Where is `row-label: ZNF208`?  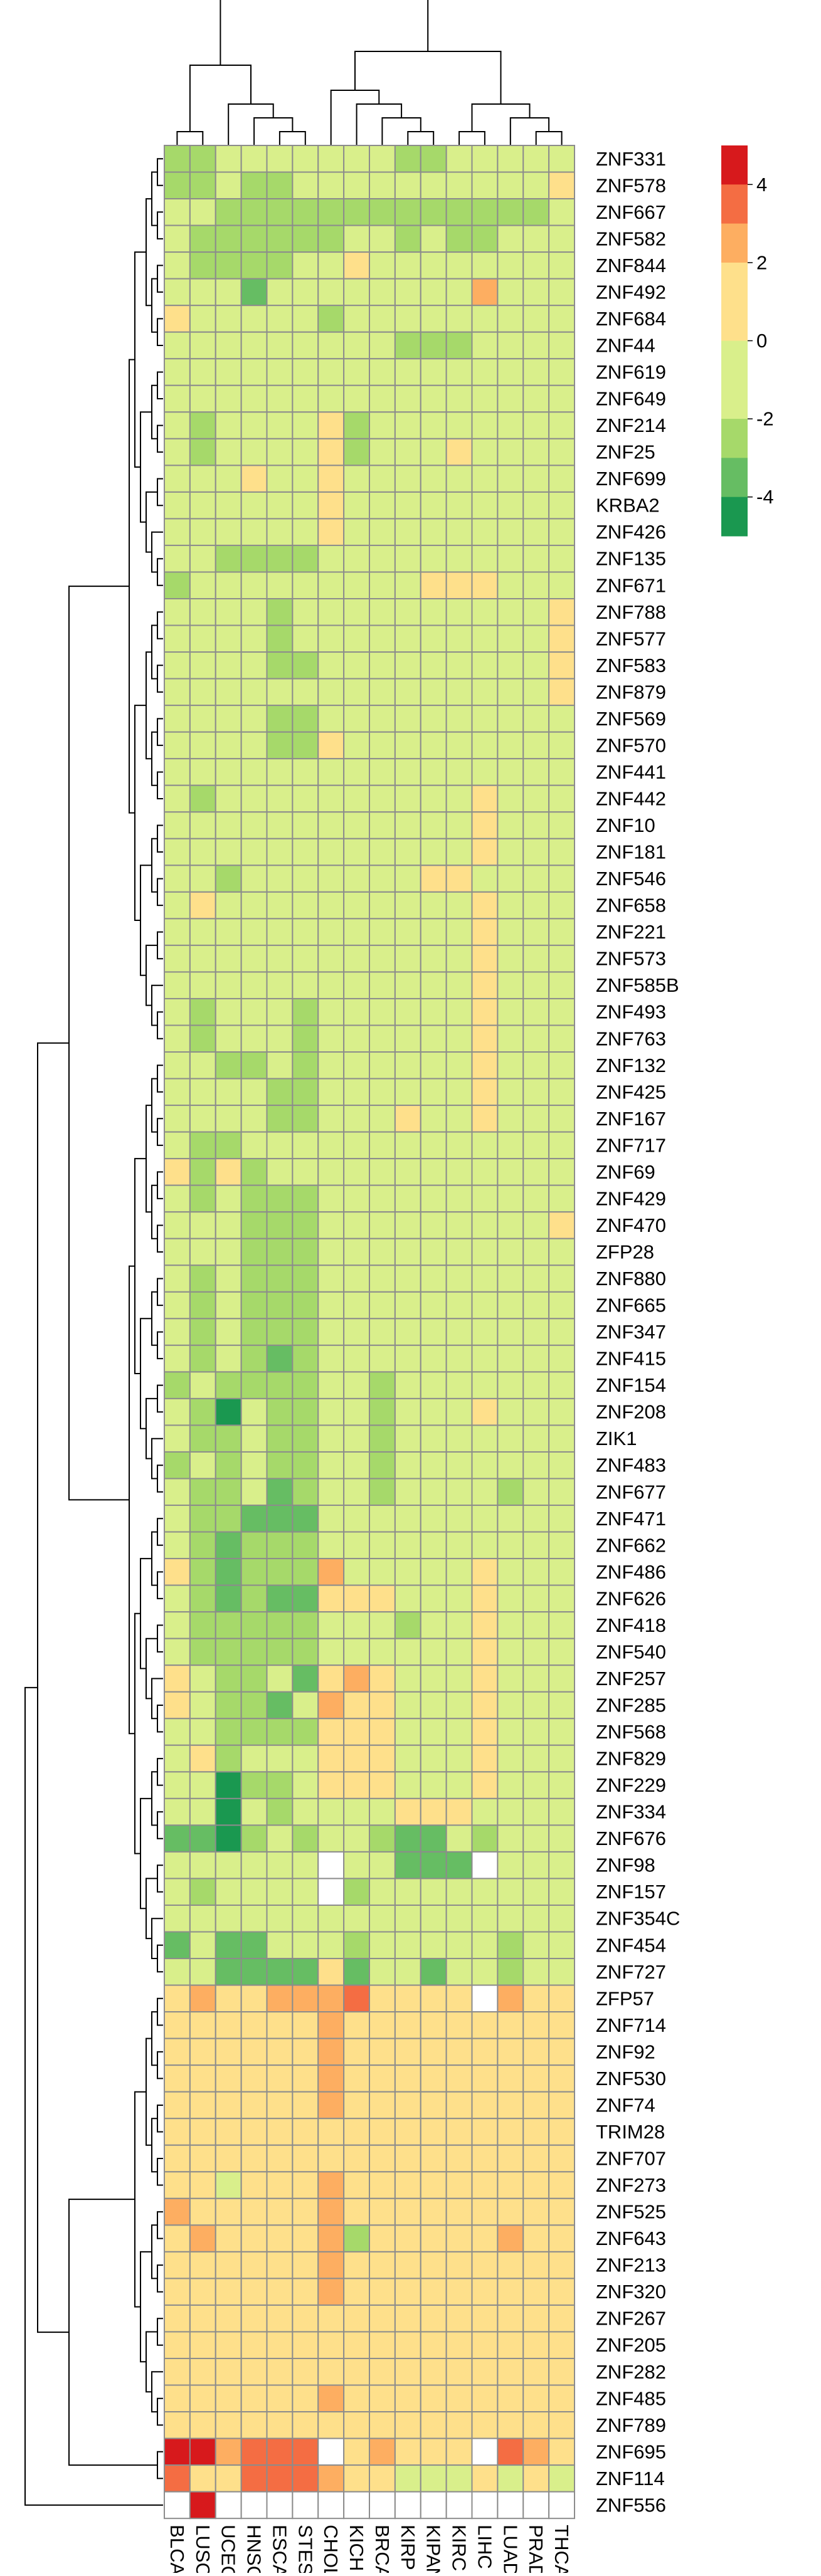 row-label: ZNF208 is located at coordinates (631, 1412).